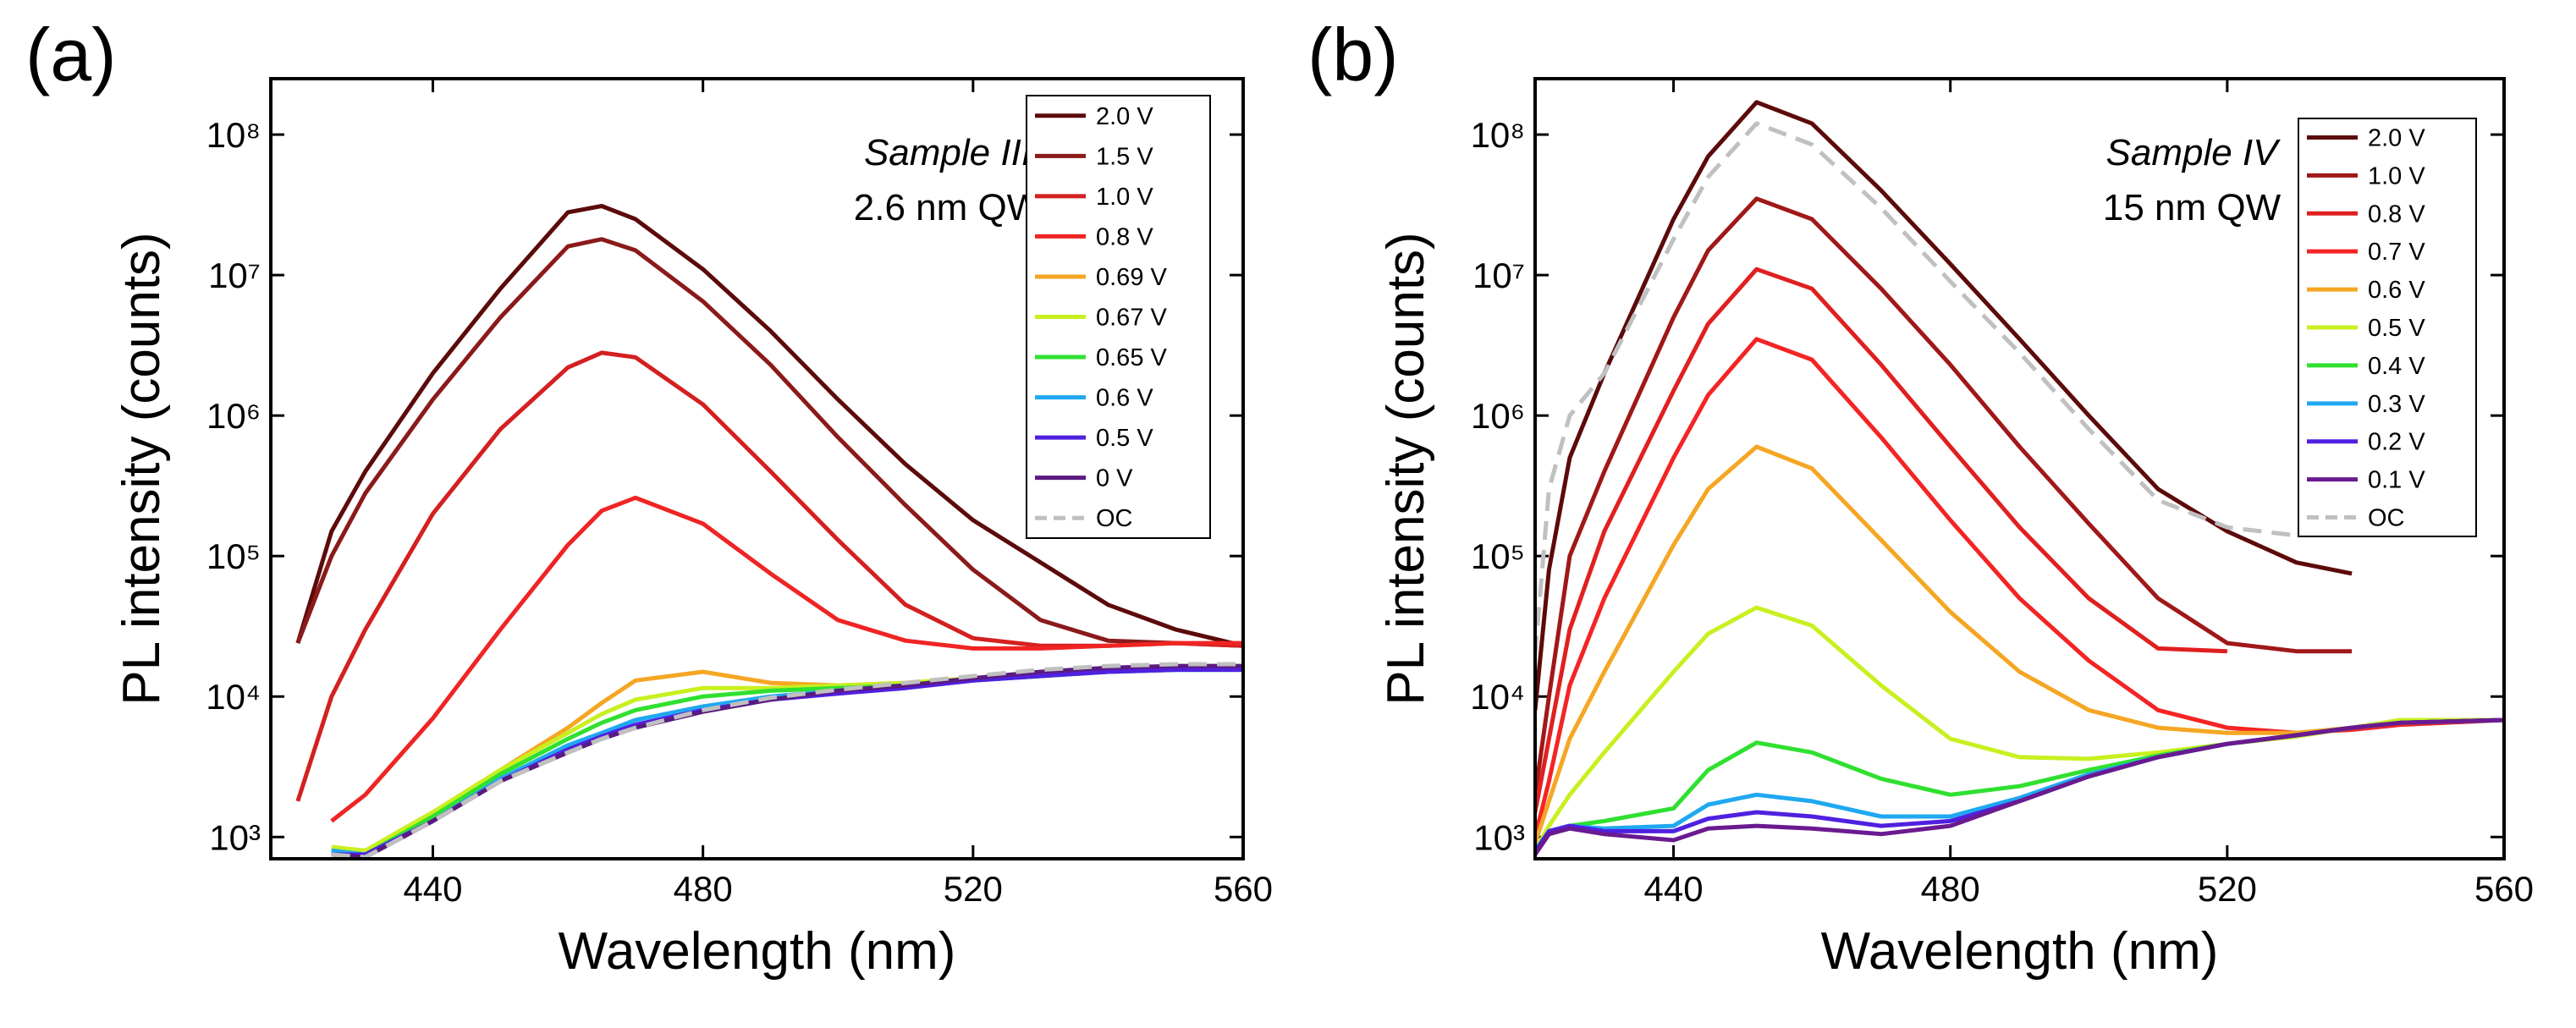  I want to click on panel-label: (b), so click(1353, 55).